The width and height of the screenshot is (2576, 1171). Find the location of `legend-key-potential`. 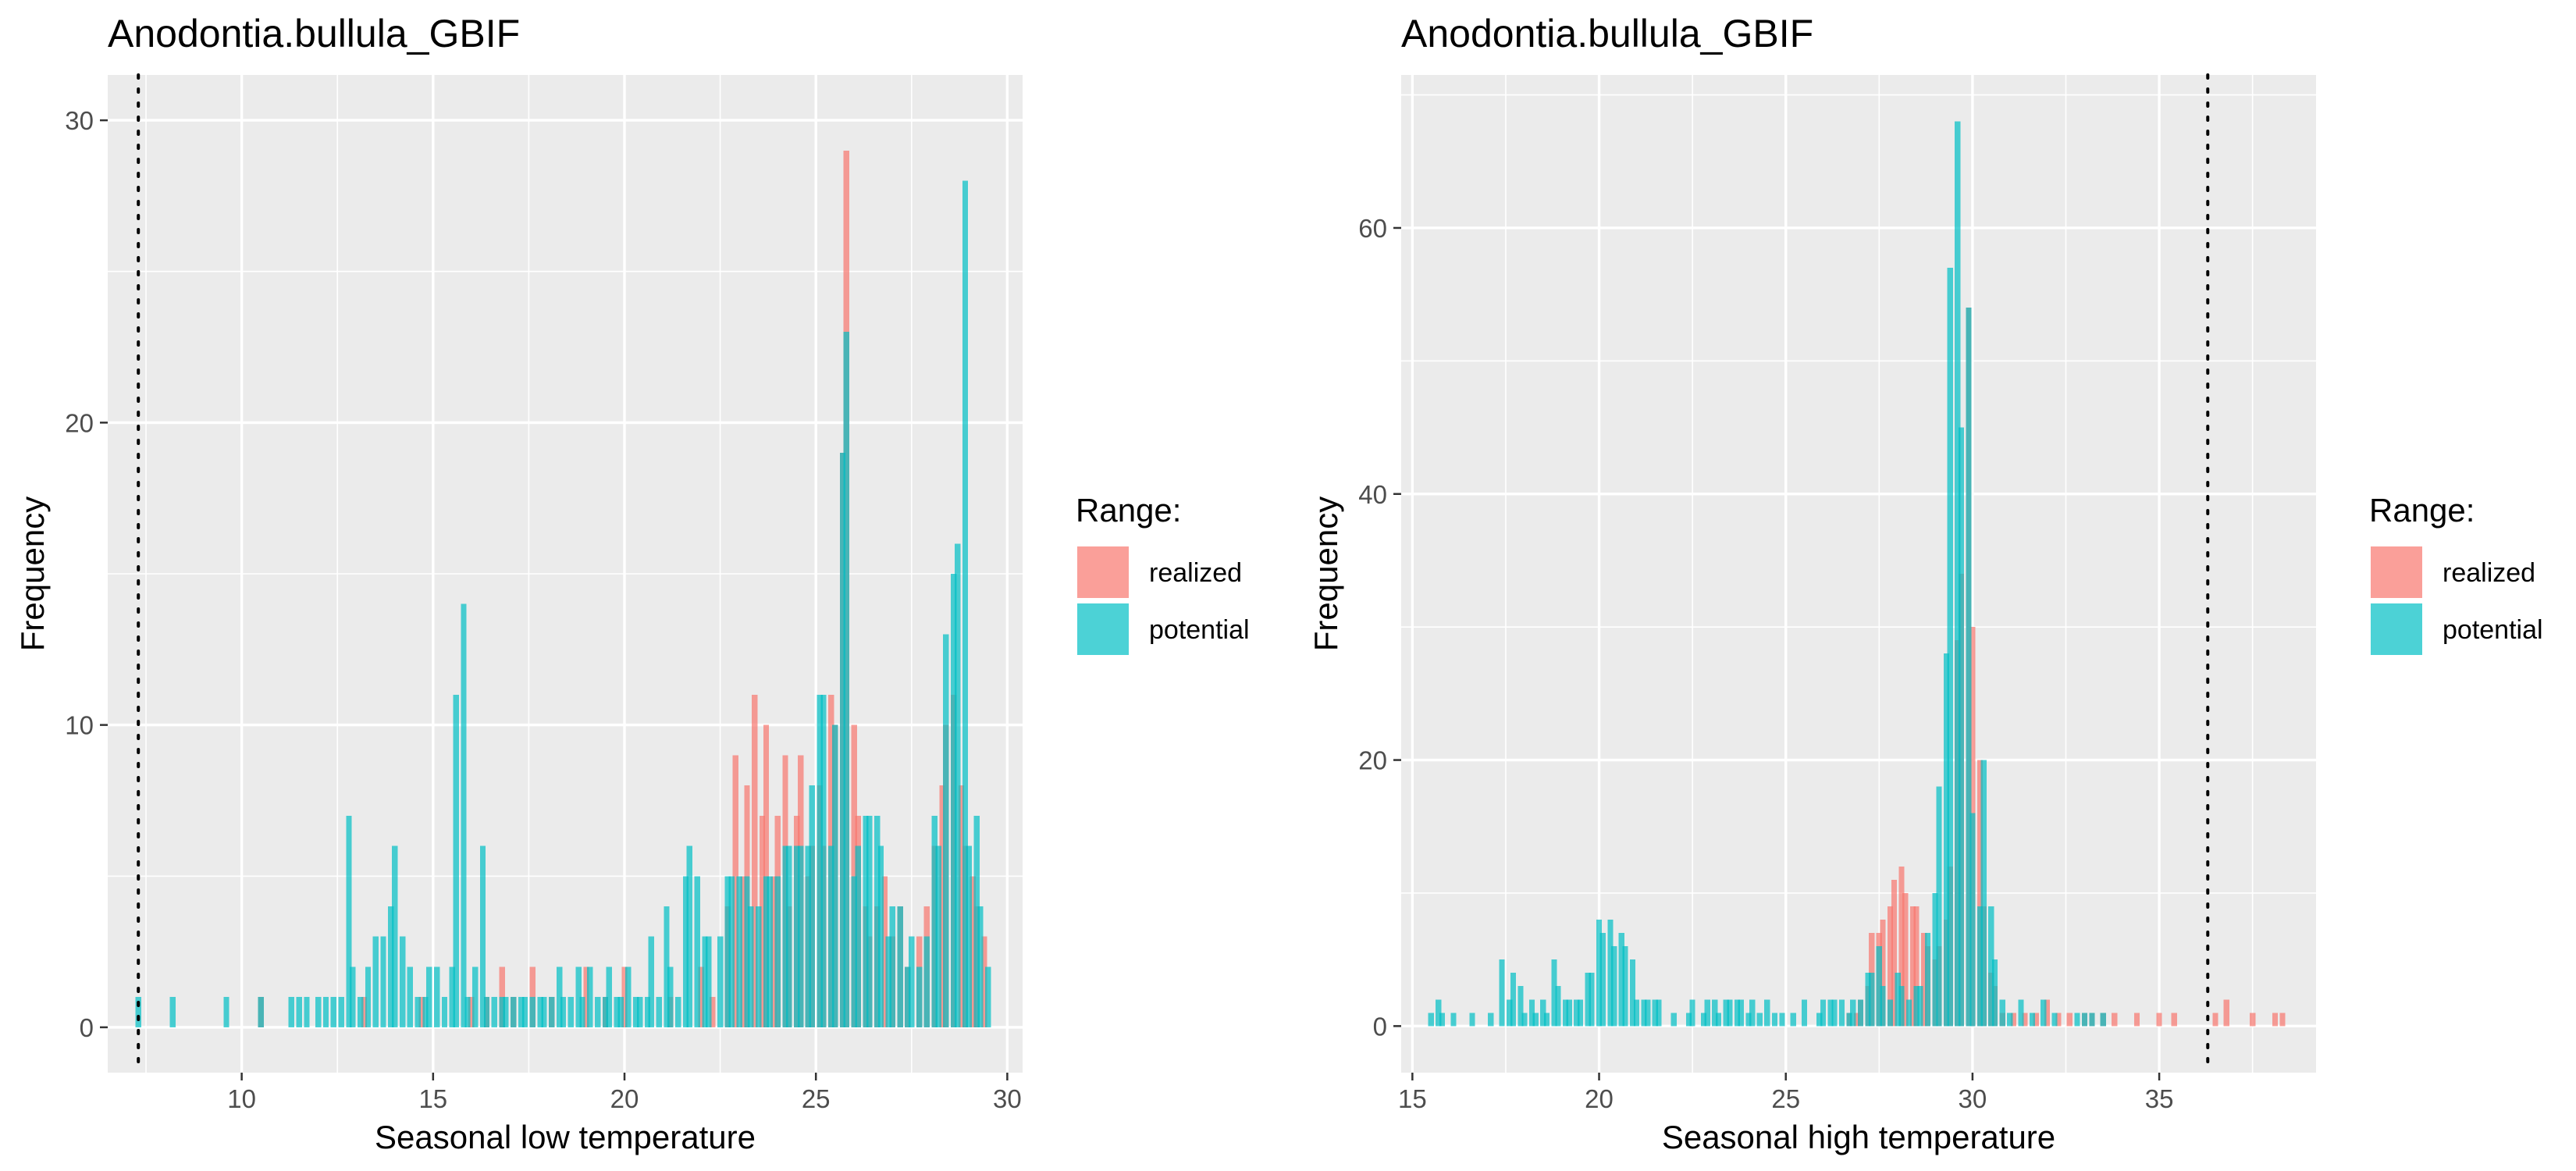

legend-key-potential is located at coordinates (1103, 629).